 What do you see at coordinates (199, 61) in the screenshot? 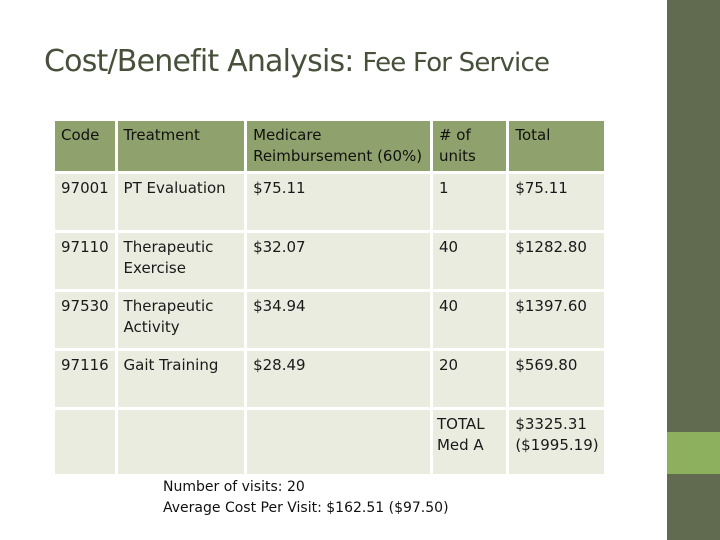
I see `slide-title-main: Cost/Benefit Analysis:` at bounding box center [199, 61].